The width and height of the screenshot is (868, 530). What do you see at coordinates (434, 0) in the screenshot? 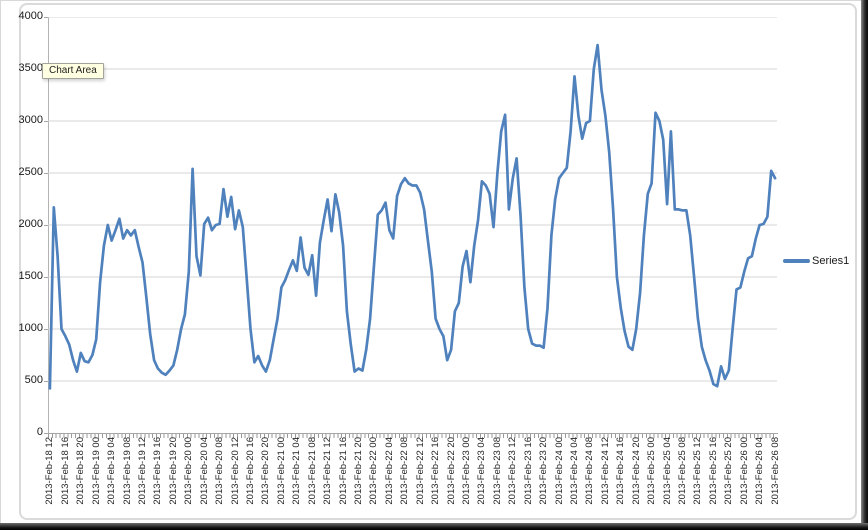
I see `frame-edge-top` at bounding box center [434, 0].